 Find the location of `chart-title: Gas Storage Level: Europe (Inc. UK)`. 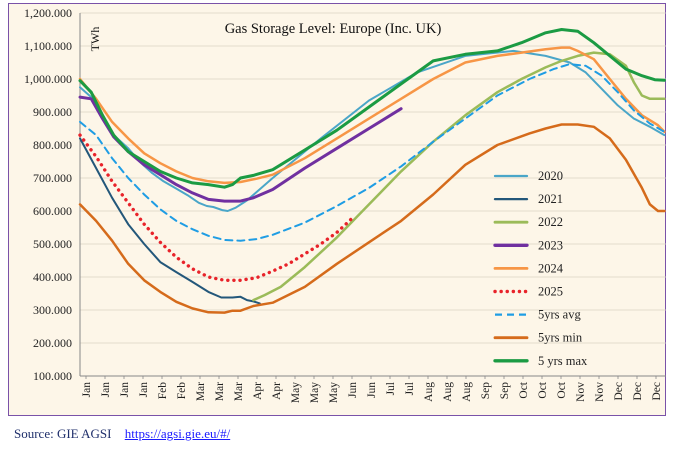

chart-title: Gas Storage Level: Europe (Inc. UK) is located at coordinates (333, 29).